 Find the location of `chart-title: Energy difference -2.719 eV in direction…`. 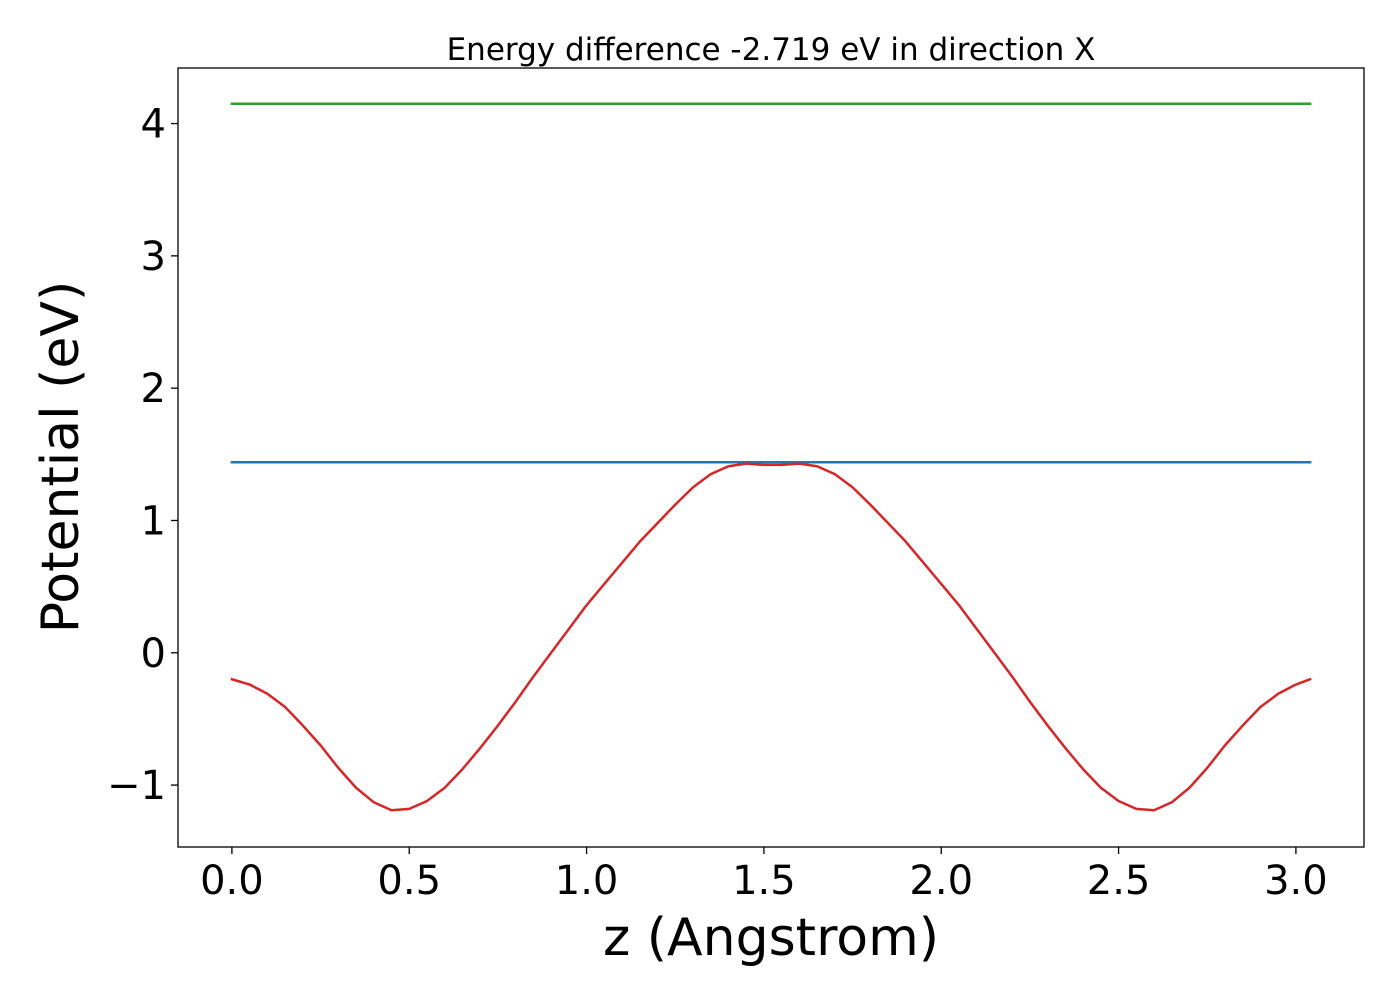

chart-title: Energy difference -2.719 eV in direction… is located at coordinates (771, 50).